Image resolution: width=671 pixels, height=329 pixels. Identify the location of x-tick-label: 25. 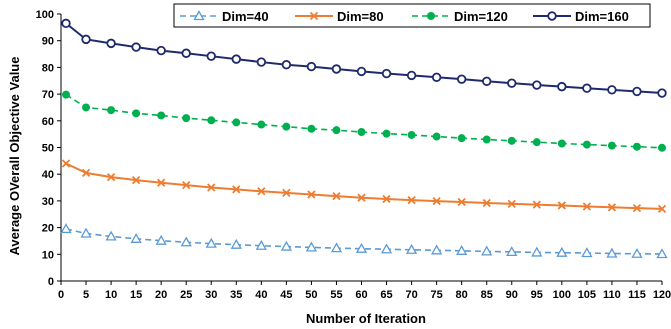
(186, 295).